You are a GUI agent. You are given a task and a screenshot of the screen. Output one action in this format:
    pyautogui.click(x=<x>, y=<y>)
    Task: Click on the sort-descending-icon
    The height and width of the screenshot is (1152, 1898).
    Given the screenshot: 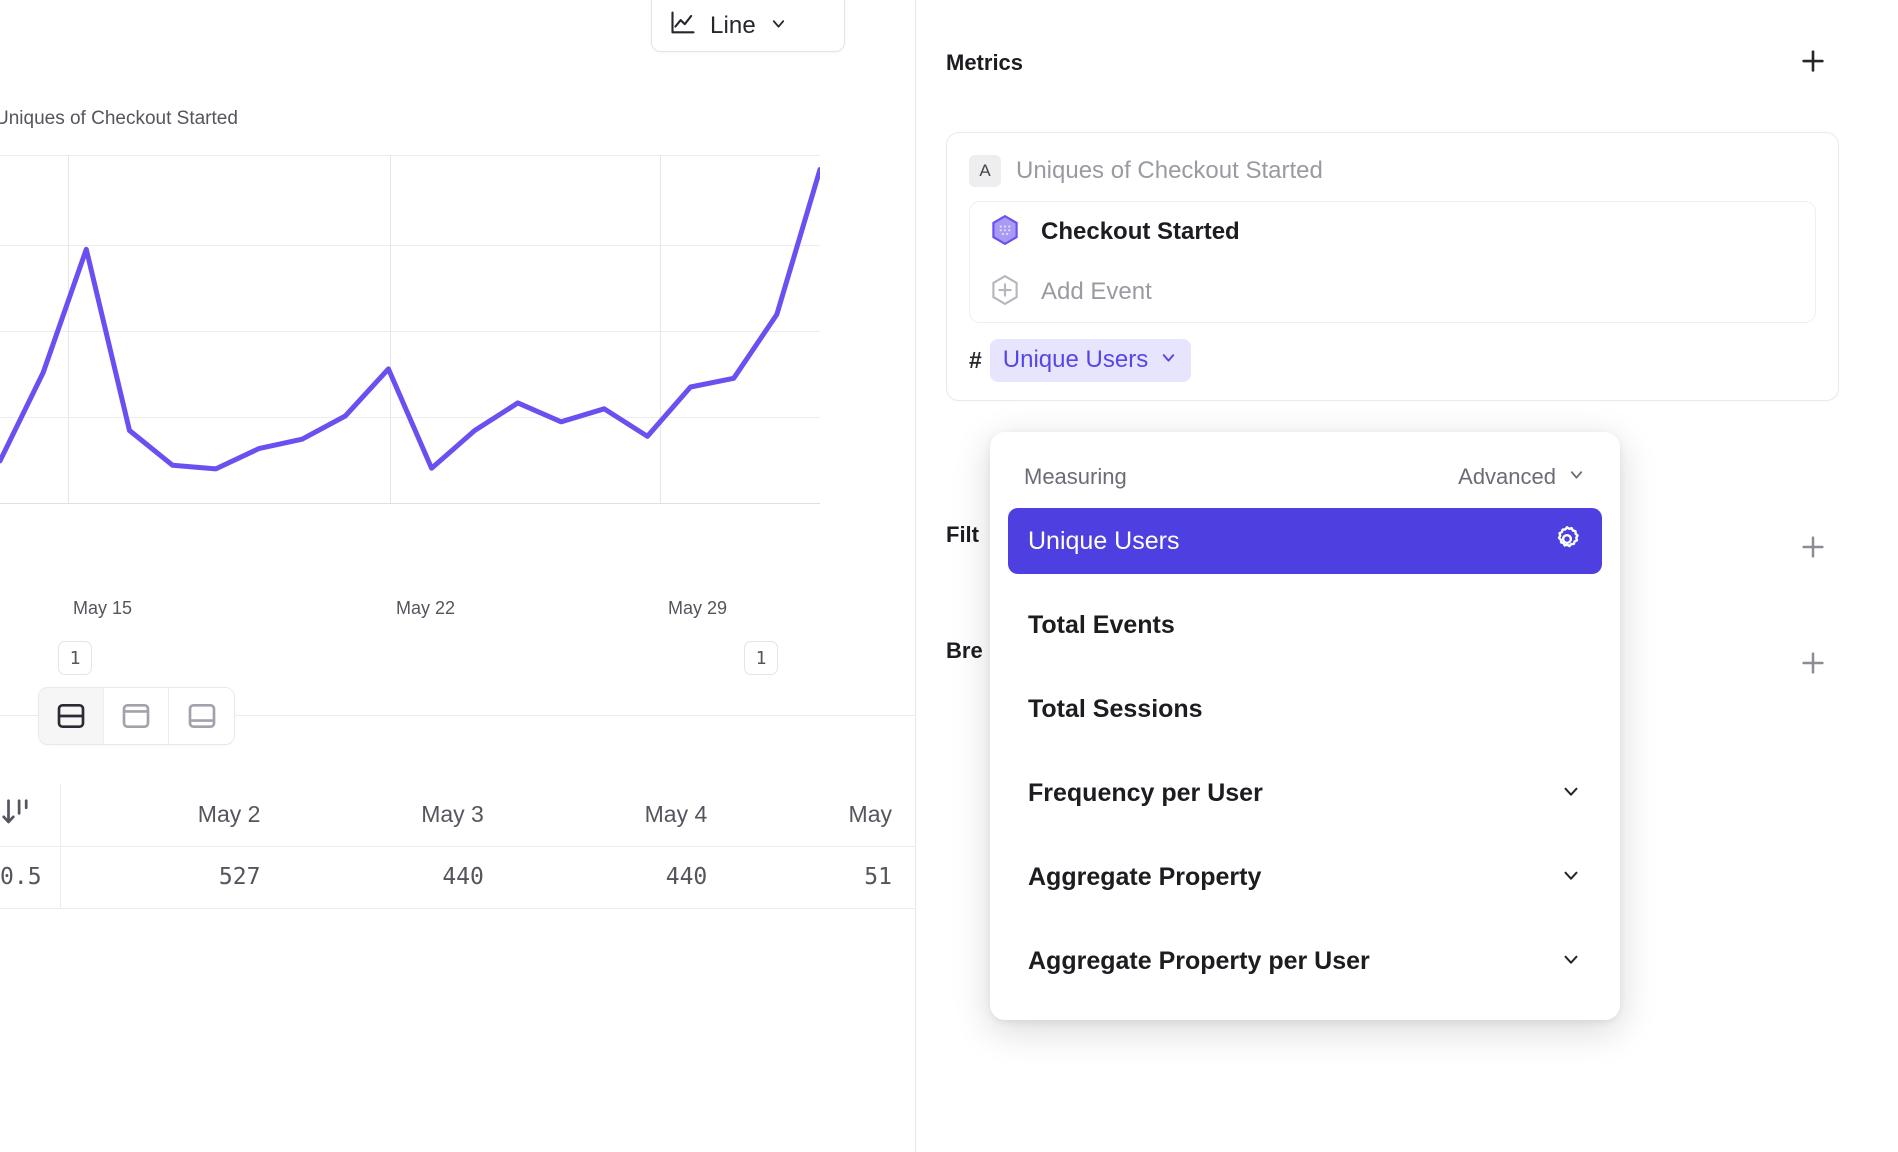 What is the action you would take?
    pyautogui.click(x=30, y=815)
    